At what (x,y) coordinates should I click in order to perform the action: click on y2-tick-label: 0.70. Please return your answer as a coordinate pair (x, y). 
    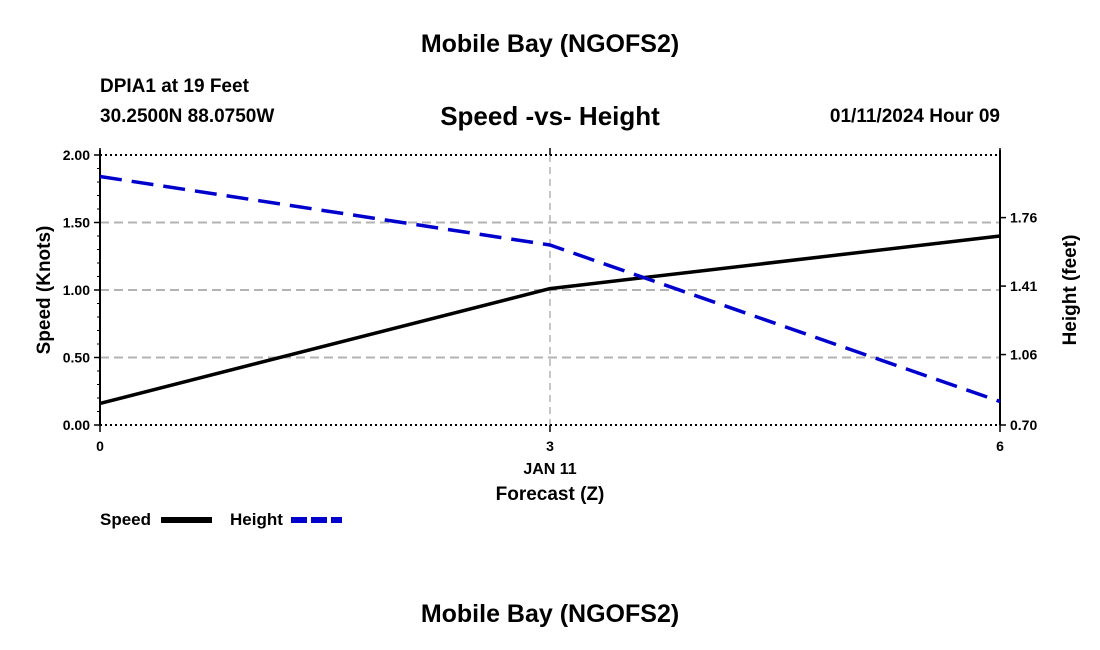
    Looking at the image, I should click on (1023, 425).